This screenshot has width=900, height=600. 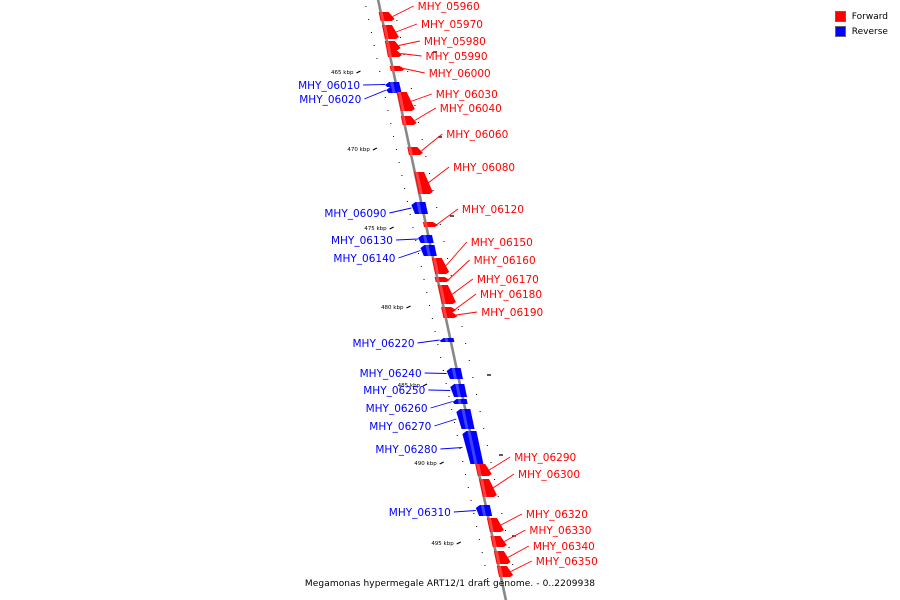 What do you see at coordinates (364, 259) in the screenshot?
I see `gene-label: MHY_06140` at bounding box center [364, 259].